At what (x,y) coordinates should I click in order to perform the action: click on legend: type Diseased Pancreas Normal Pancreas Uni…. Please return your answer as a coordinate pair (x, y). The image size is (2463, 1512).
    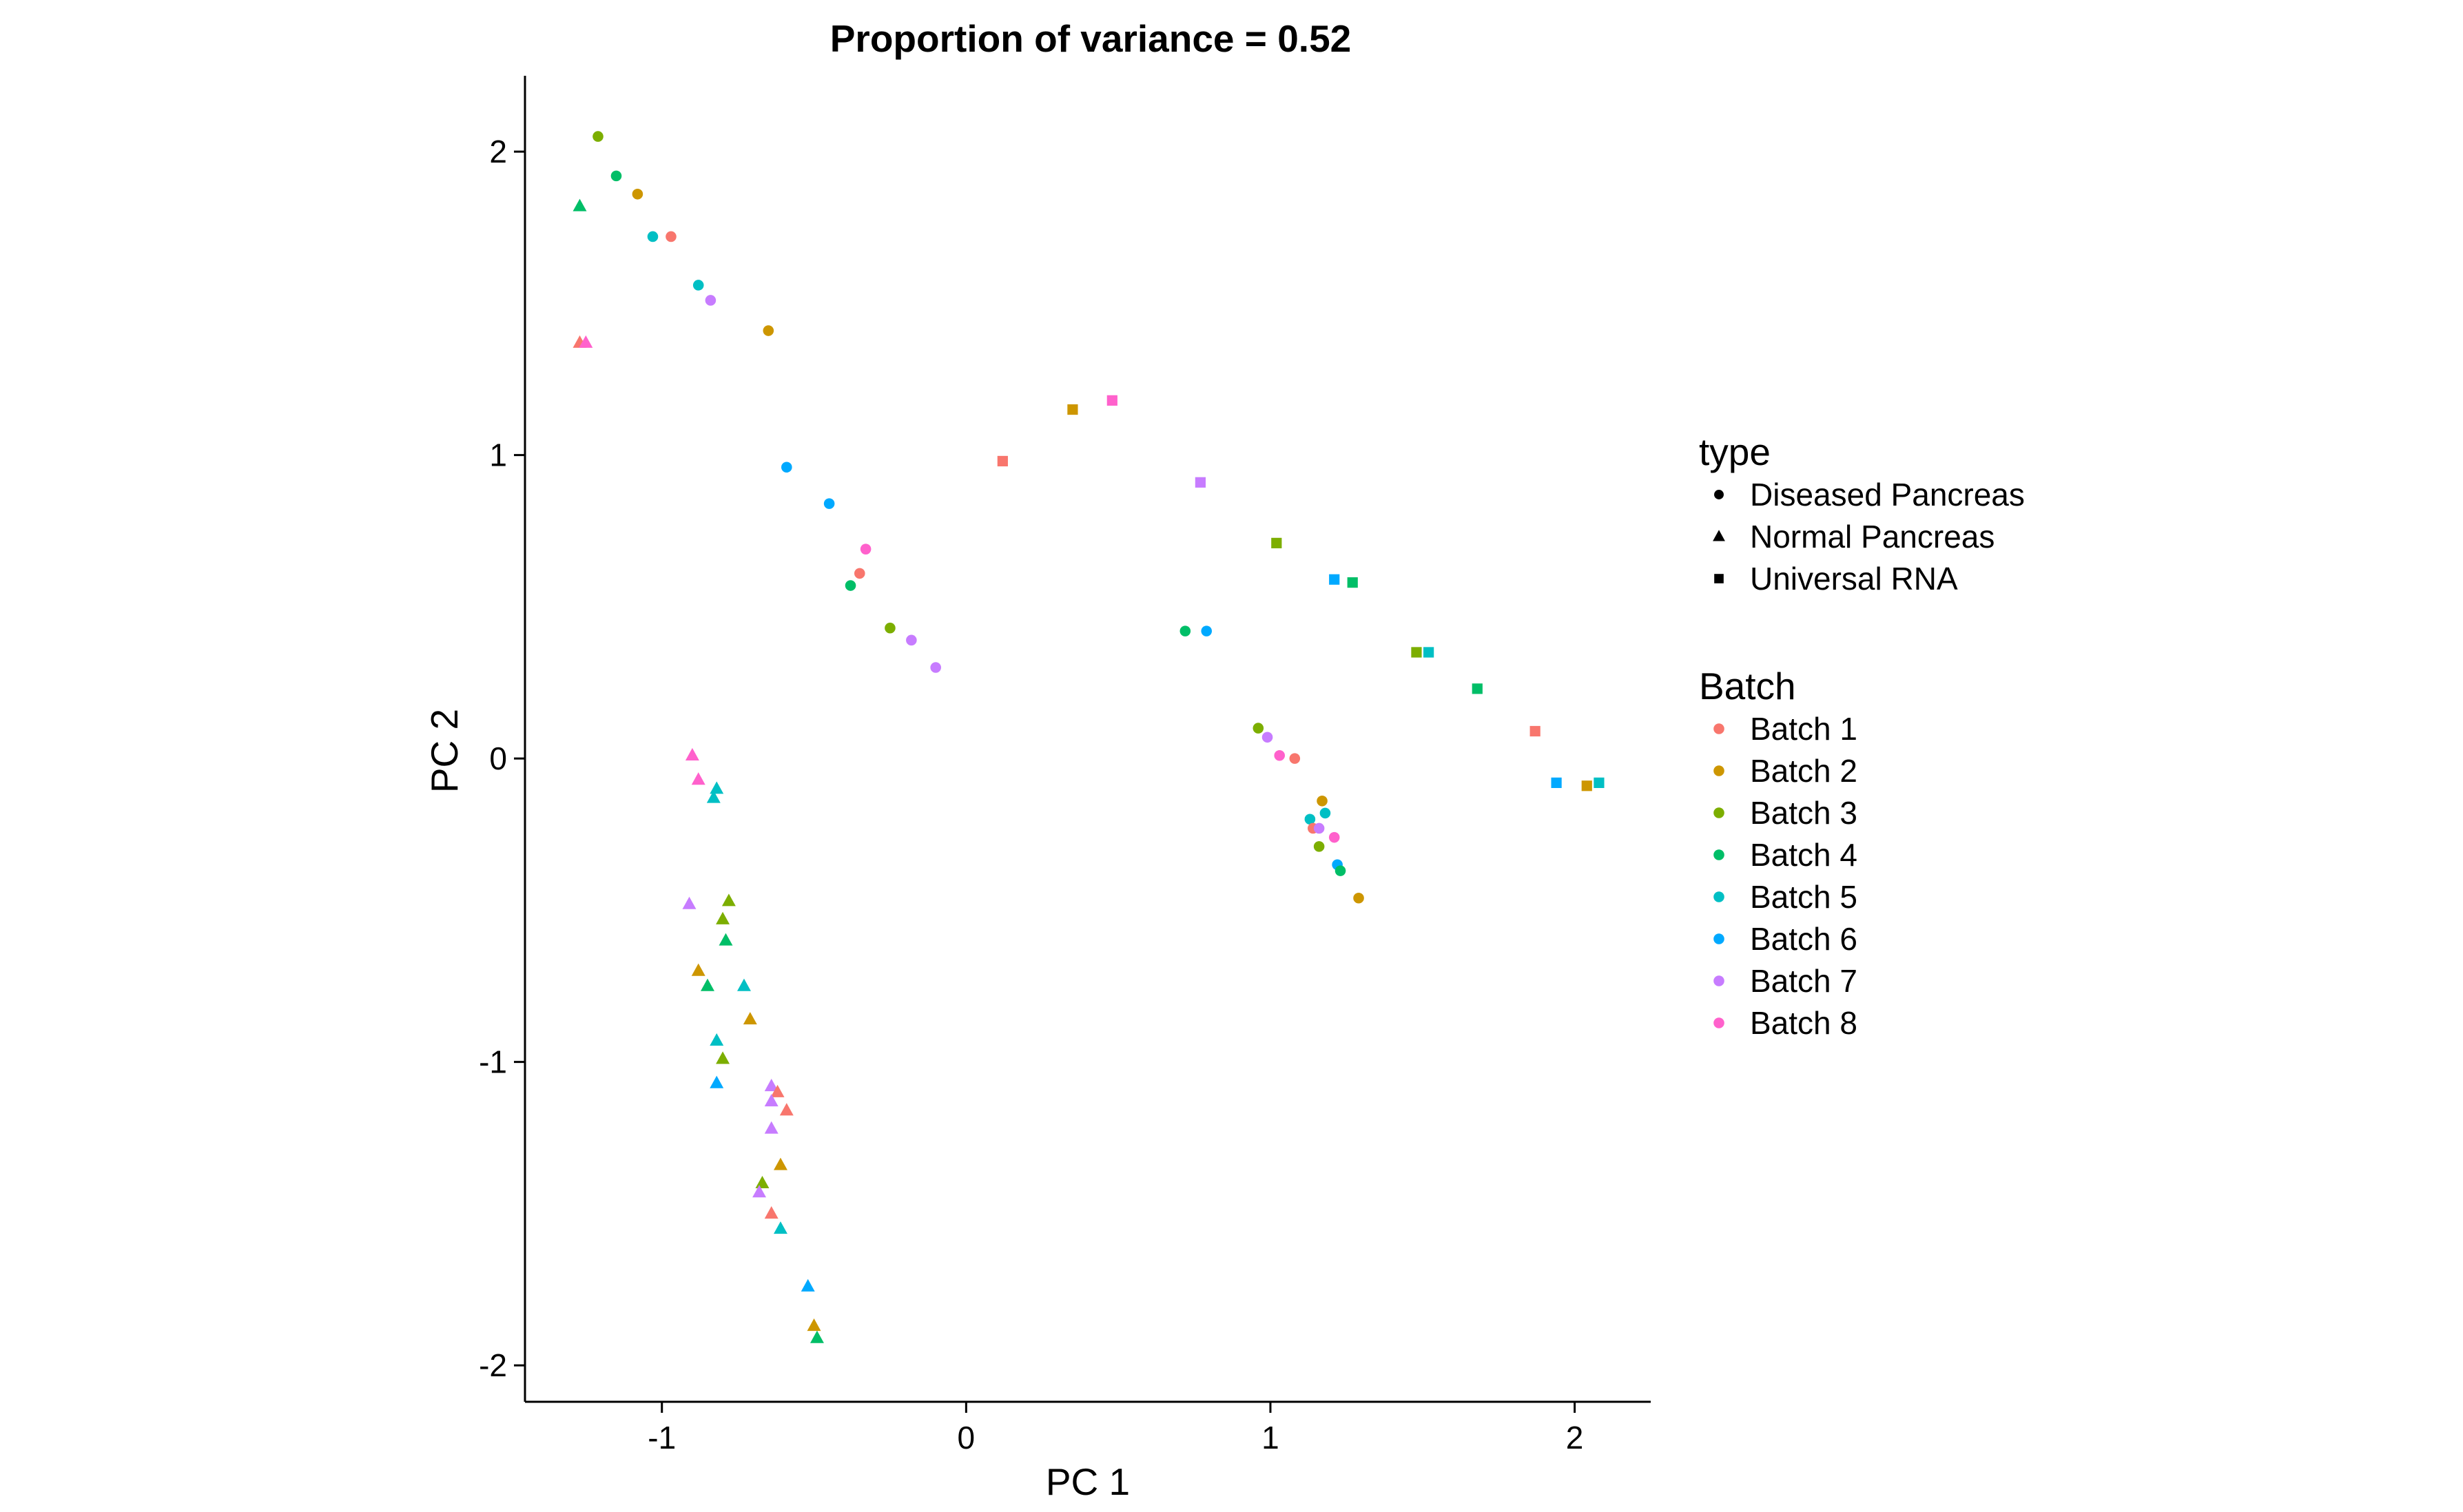
    Looking at the image, I should click on (1862, 736).